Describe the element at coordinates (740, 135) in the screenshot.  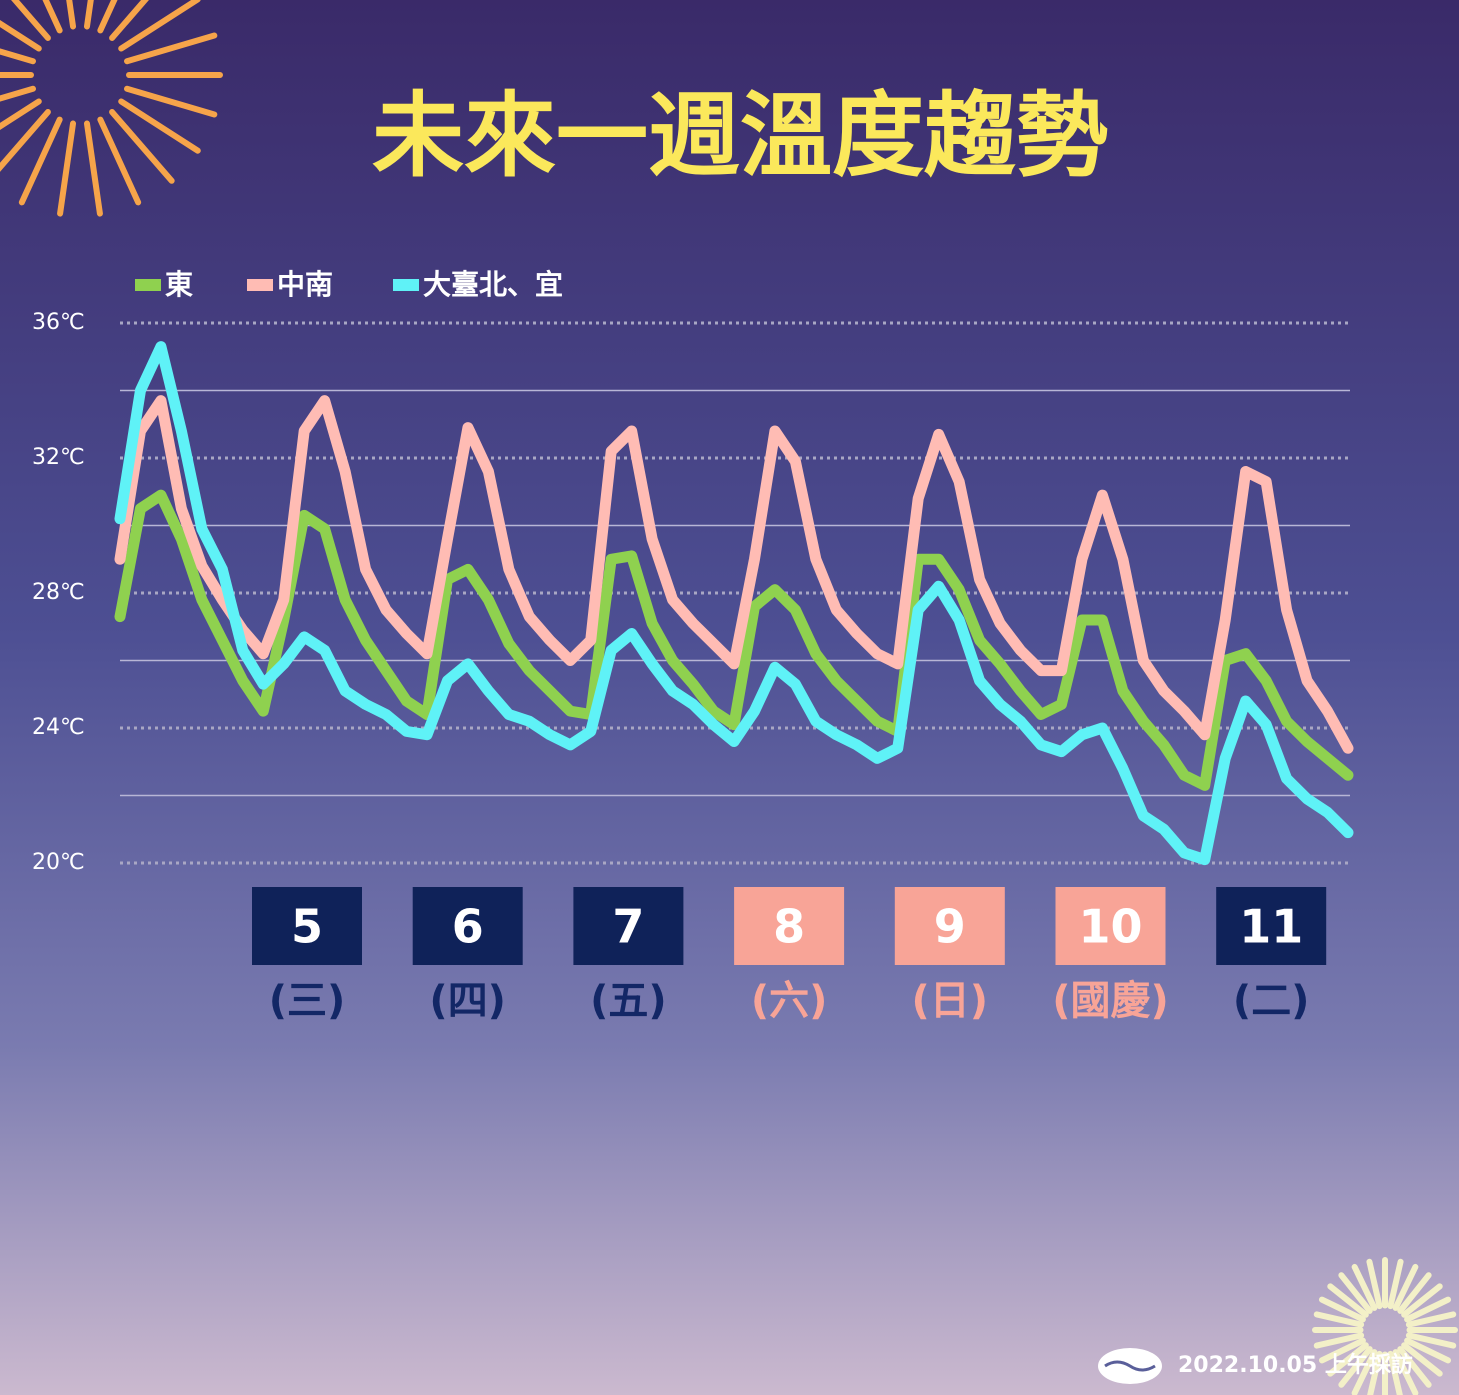
I see `chart-title: 未來一週溫度趨勢` at that location.